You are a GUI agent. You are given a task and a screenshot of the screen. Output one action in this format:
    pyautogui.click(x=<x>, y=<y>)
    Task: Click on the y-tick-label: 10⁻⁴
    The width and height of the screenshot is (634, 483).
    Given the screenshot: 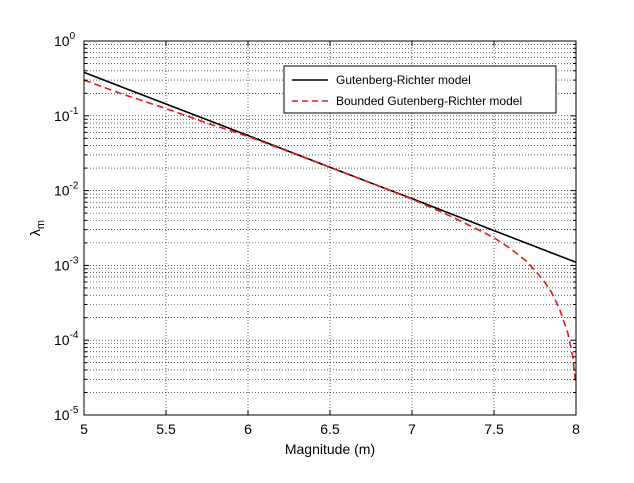 What is the action you would take?
    pyautogui.click(x=66, y=339)
    